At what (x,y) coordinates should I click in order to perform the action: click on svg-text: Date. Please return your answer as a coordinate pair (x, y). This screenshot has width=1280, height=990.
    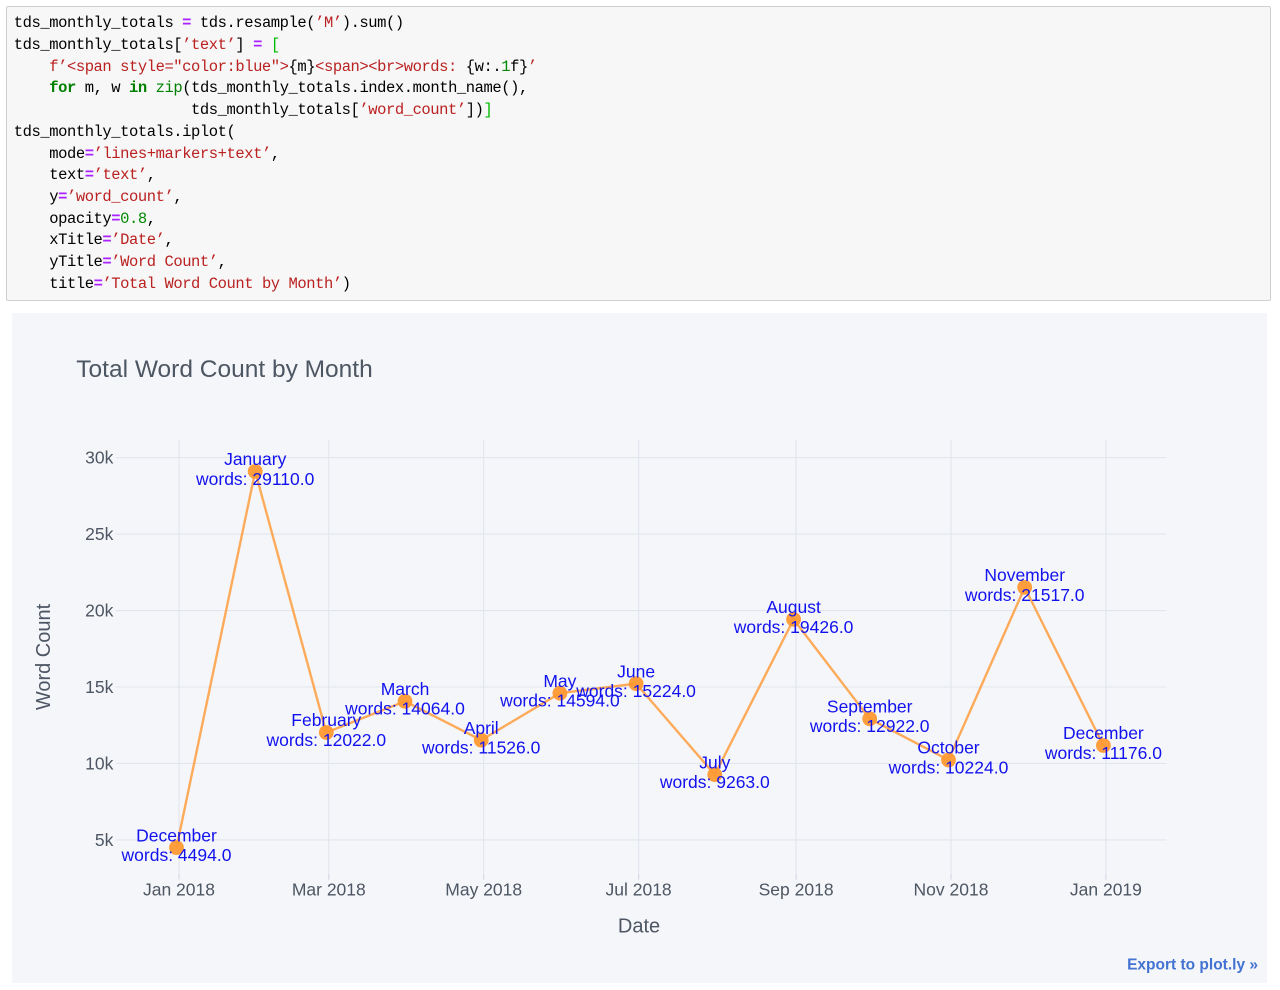
    Looking at the image, I should click on (639, 926).